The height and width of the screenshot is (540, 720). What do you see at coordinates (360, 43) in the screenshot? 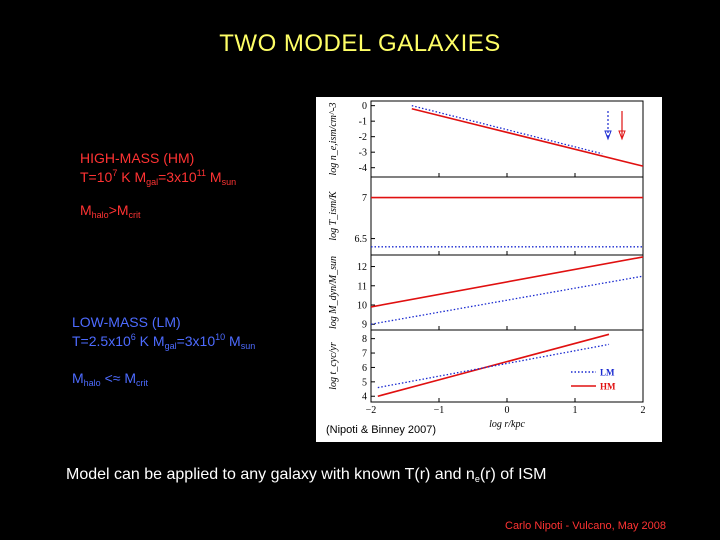
I see `slide-title: TWO MODEL GALAXIES` at bounding box center [360, 43].